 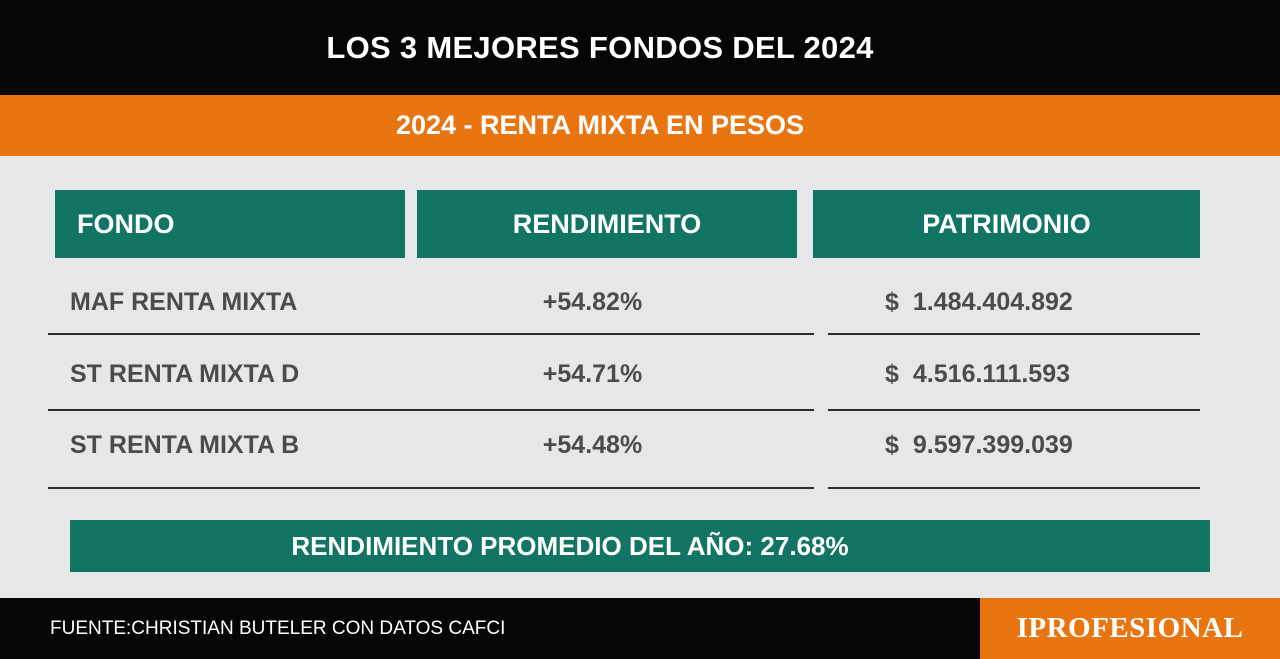 I want to click on table-cell-patrimonio: $ 4.516.111.593, so click(x=1035, y=374).